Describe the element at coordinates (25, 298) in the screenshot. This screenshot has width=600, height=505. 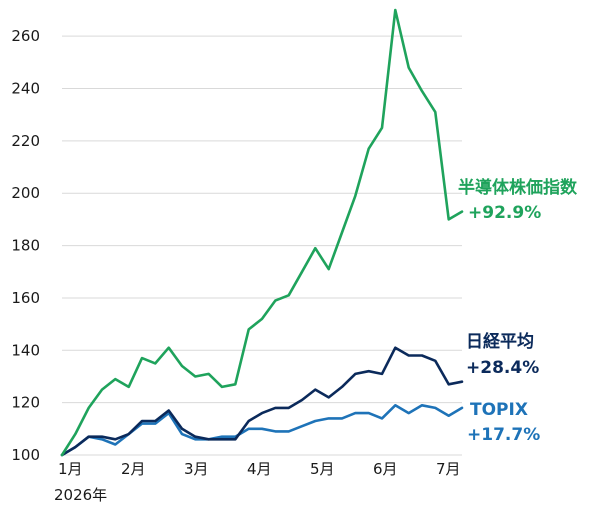
I see `y-tick-160: 160` at that location.